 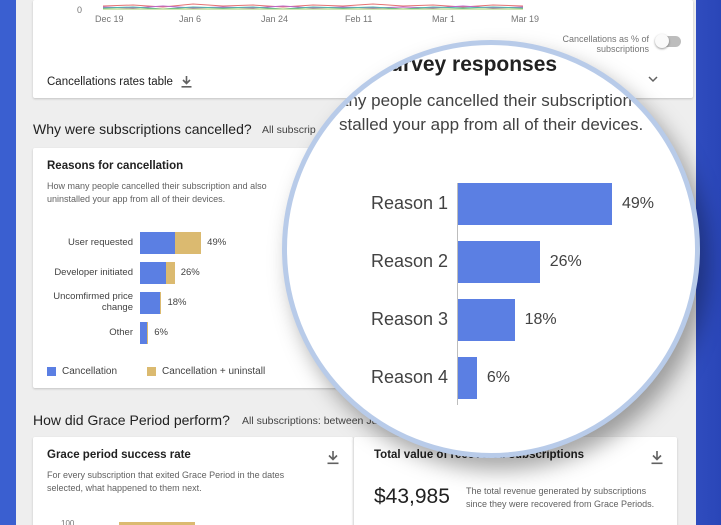 What do you see at coordinates (638, 203) in the screenshot?
I see `magnified-percent-label: 49%` at bounding box center [638, 203].